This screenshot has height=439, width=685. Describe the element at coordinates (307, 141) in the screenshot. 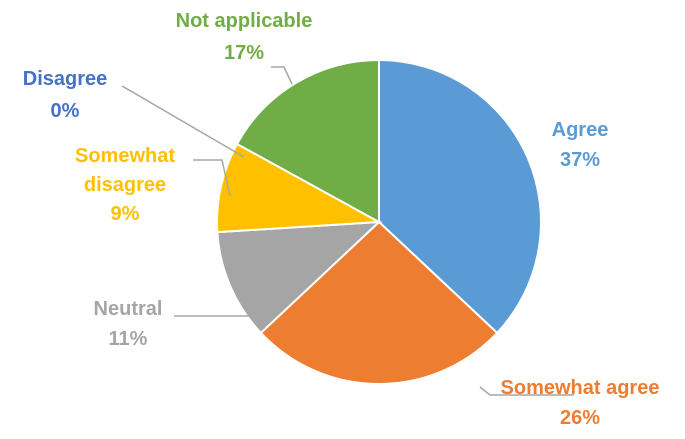

I see `pie-slice-not-applicable` at that location.